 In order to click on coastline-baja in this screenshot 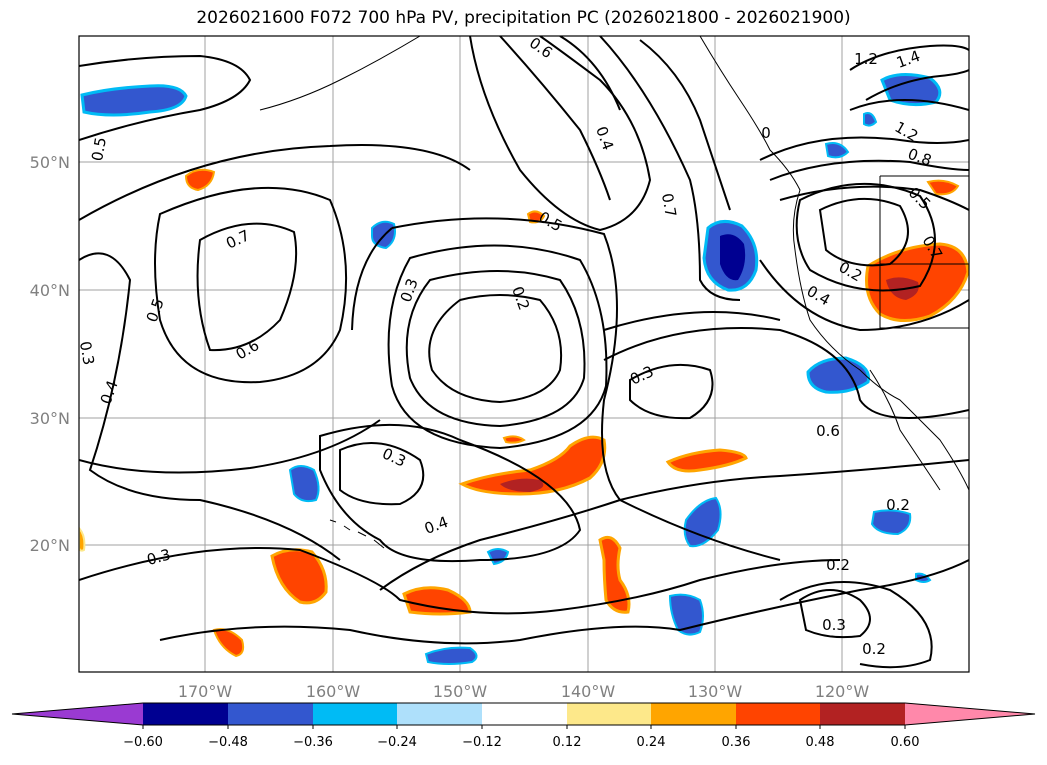, I will do `click(905, 430)`.